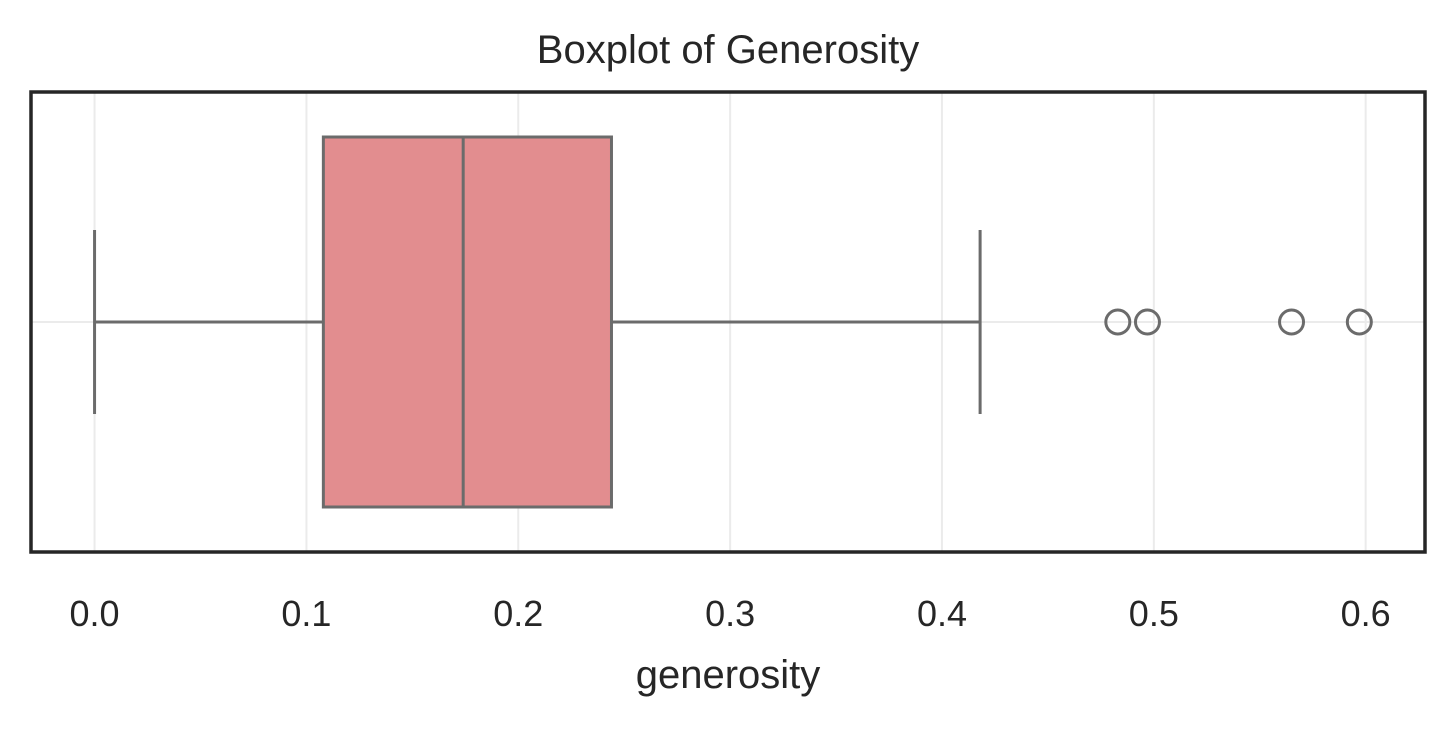 The width and height of the screenshot is (1455, 729). What do you see at coordinates (728, 50) in the screenshot?
I see `chart-title: Boxplot of Generosity` at bounding box center [728, 50].